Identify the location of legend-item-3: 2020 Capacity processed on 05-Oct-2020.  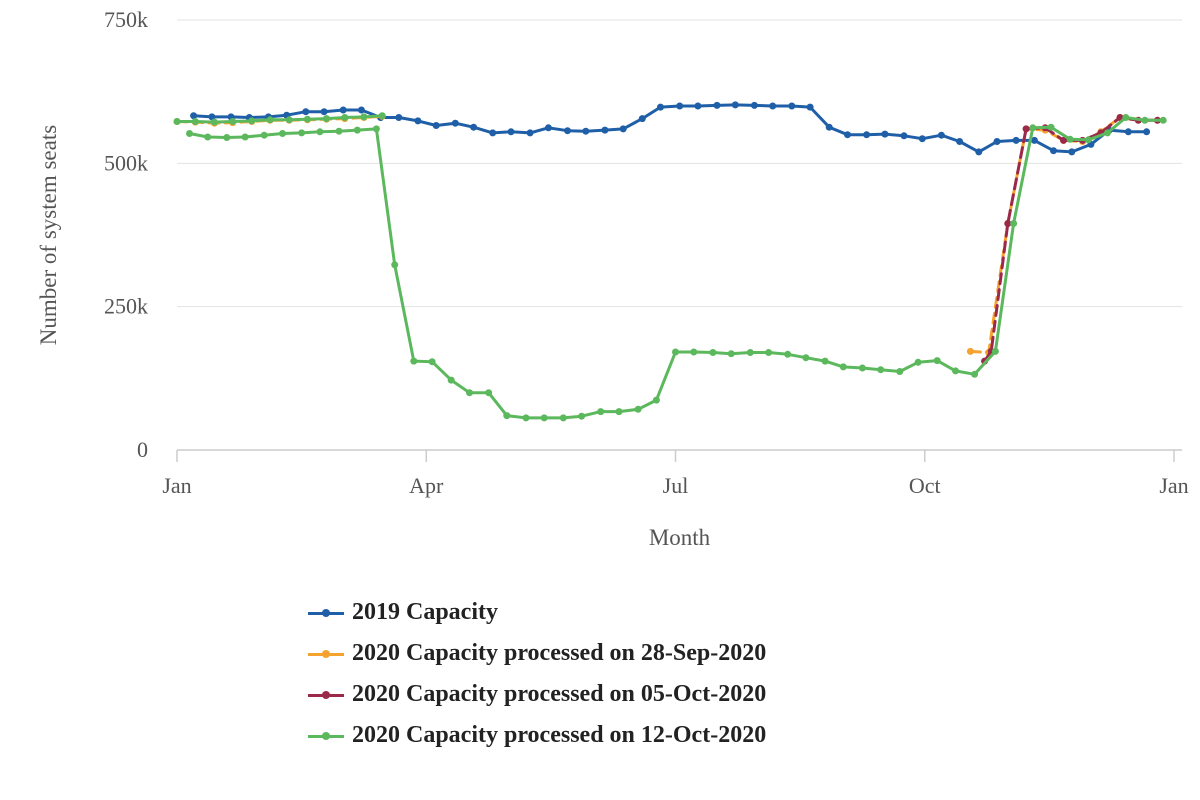
(537, 694).